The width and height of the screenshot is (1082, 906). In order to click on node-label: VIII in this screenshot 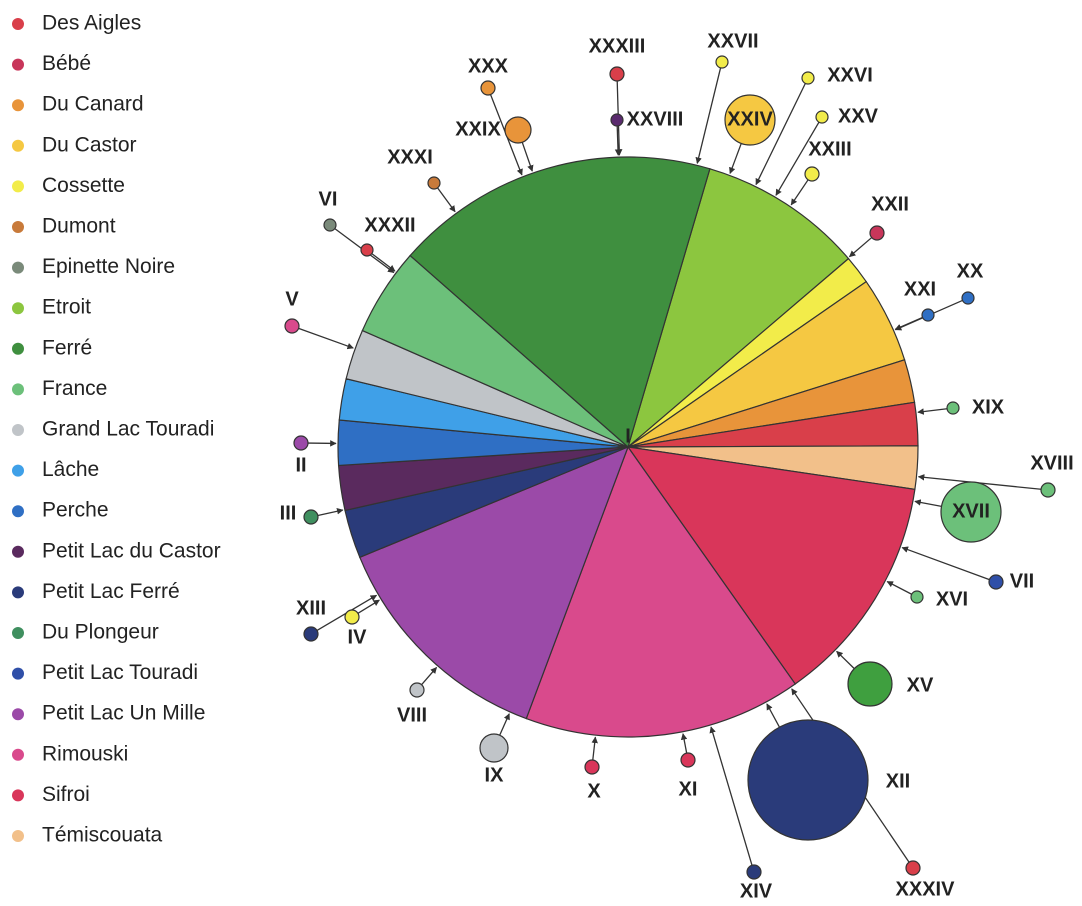, I will do `click(412, 715)`.